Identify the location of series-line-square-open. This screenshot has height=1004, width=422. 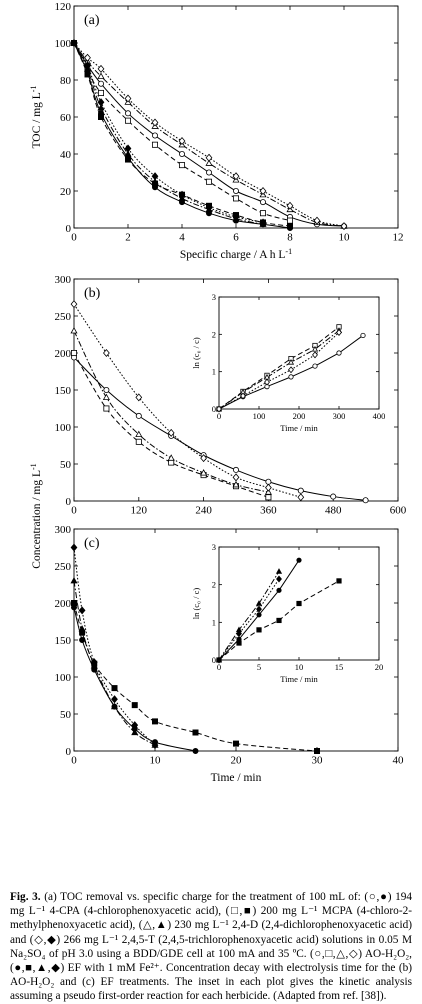
(171, 425).